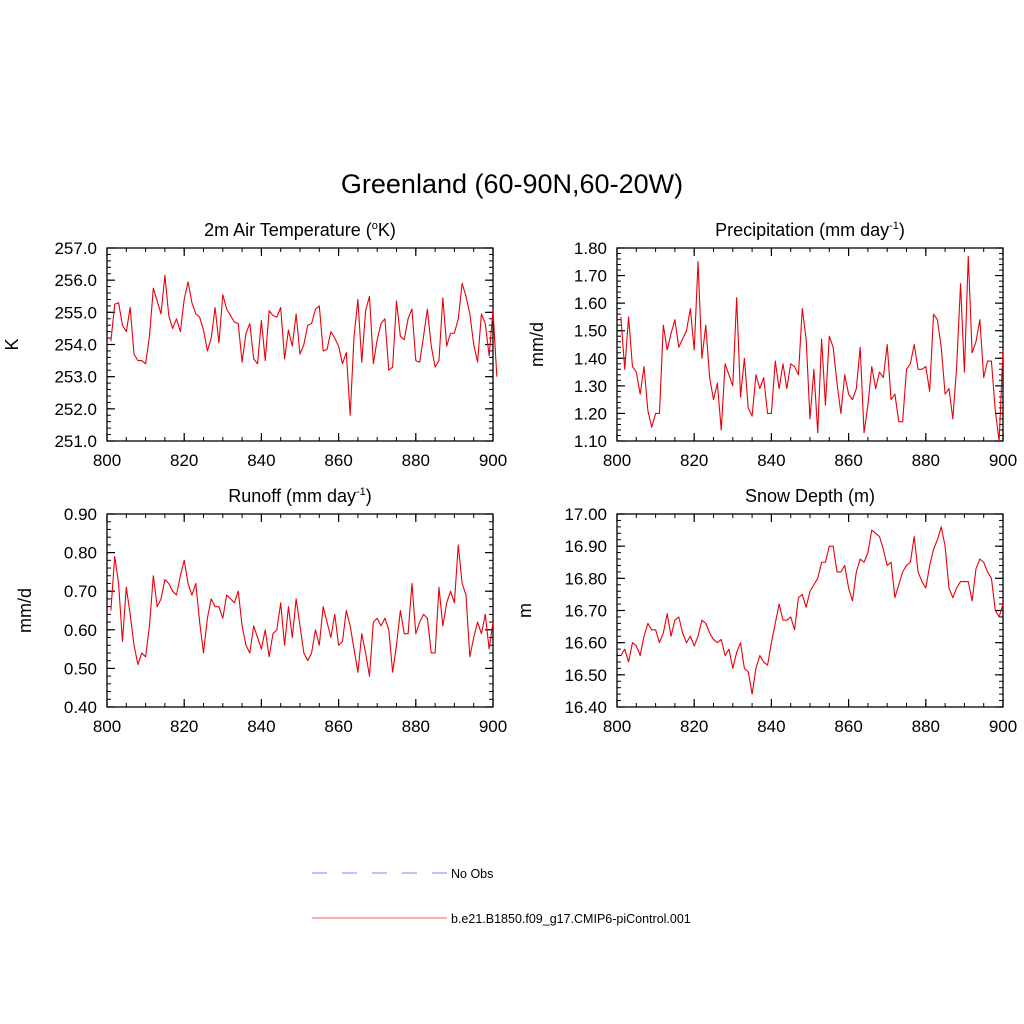 Image resolution: width=1024 pixels, height=1024 pixels. What do you see at coordinates (617, 726) in the screenshot?
I see `snow-depth-x-tick-label: 800` at bounding box center [617, 726].